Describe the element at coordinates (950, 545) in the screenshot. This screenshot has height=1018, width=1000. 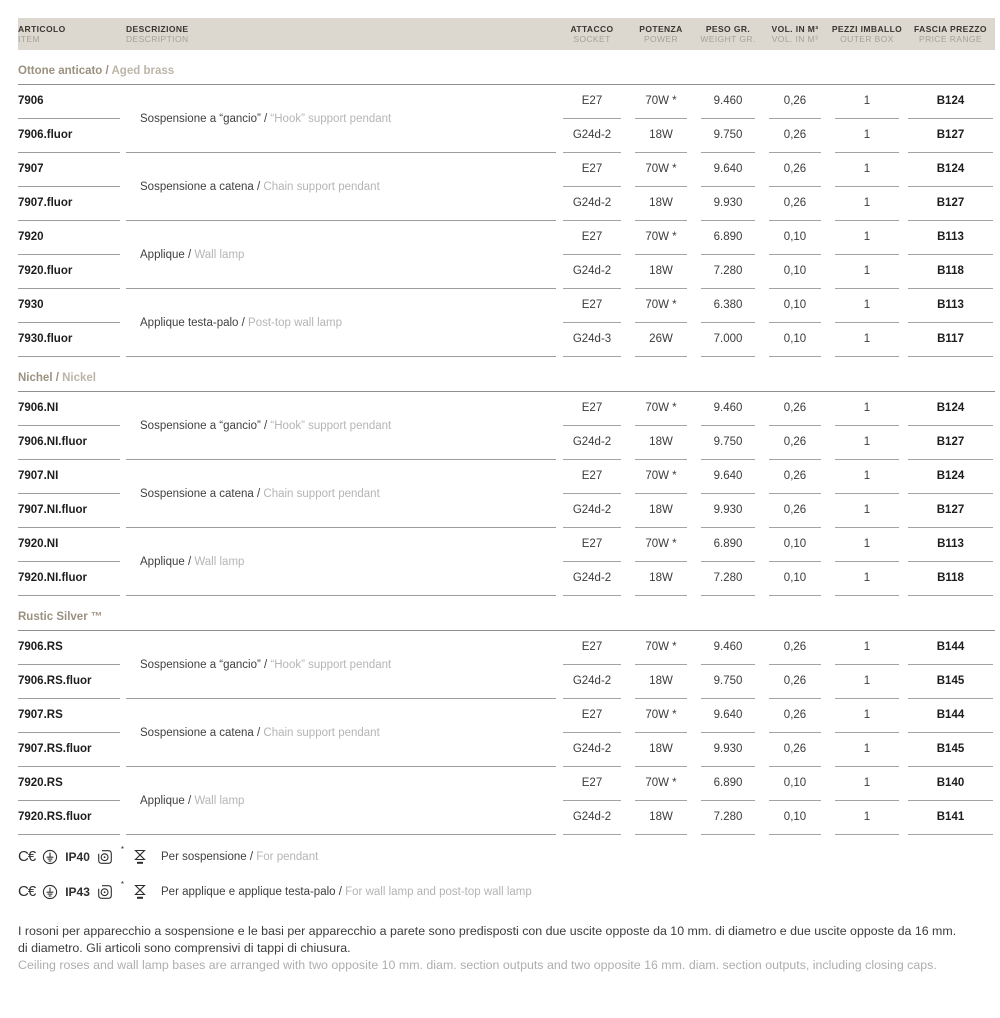
I see `price-range-value: B113` at that location.